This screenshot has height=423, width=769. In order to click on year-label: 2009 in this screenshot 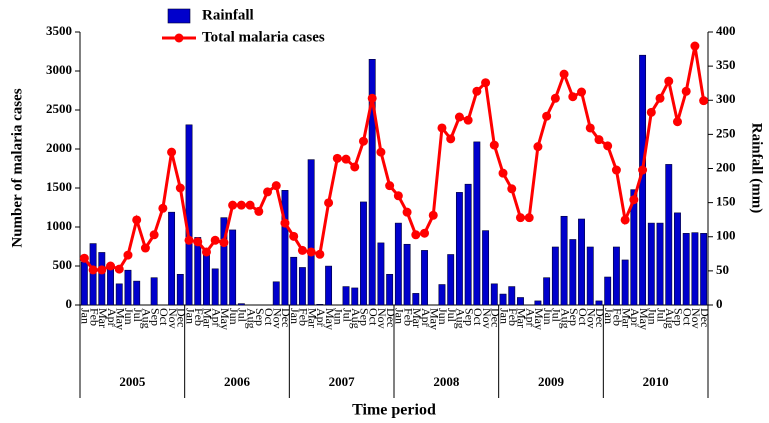, I will do `click(551, 381)`.